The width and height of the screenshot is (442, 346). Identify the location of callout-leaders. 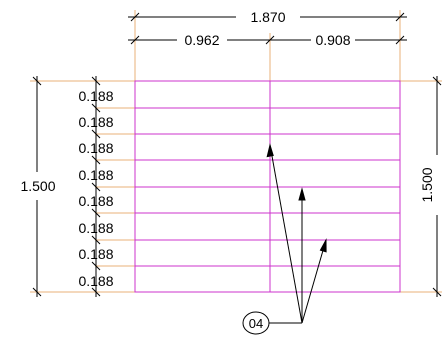
(296, 233).